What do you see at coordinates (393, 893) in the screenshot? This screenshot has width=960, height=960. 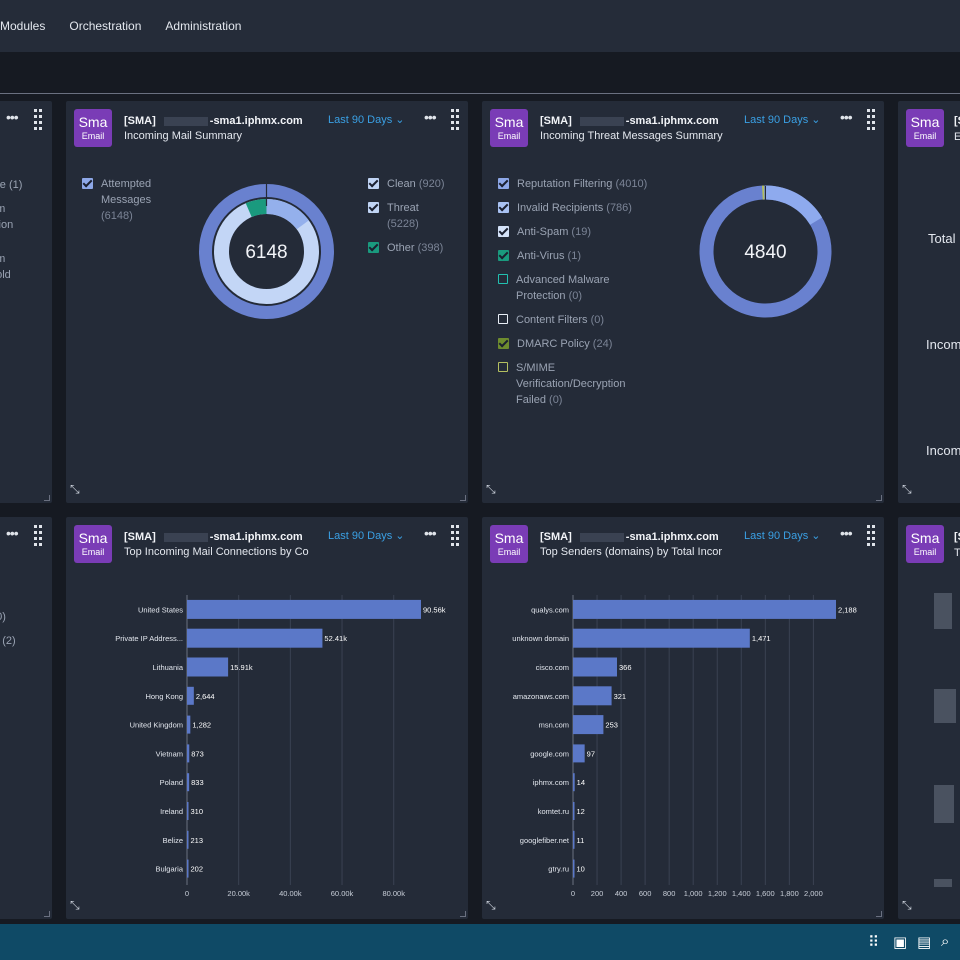 I see `x-tick-label: 80.00k` at bounding box center [393, 893].